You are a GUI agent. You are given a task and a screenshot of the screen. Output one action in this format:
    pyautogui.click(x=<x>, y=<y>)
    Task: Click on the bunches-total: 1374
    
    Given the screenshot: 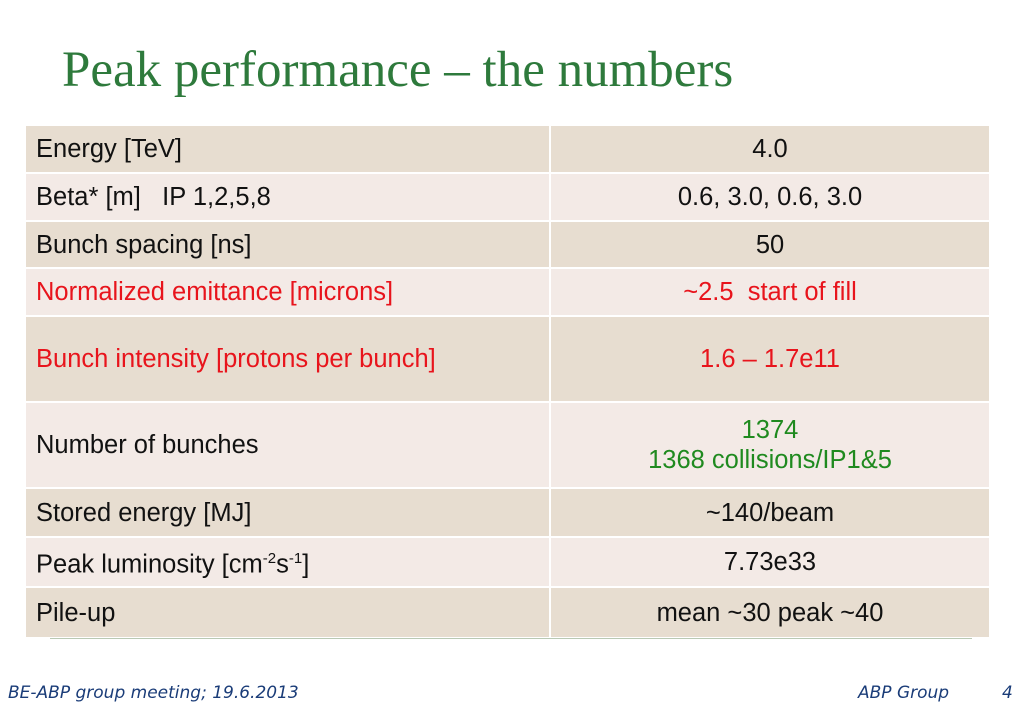 What is the action you would take?
    pyautogui.click(x=770, y=430)
    